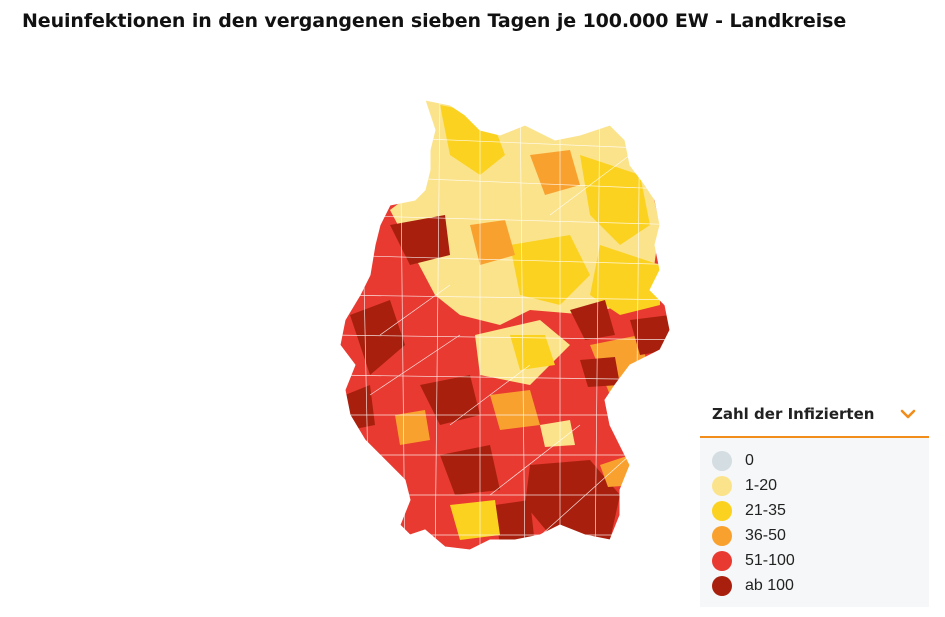  What do you see at coordinates (769, 585) in the screenshot?
I see `legend-label: ab 100` at bounding box center [769, 585].